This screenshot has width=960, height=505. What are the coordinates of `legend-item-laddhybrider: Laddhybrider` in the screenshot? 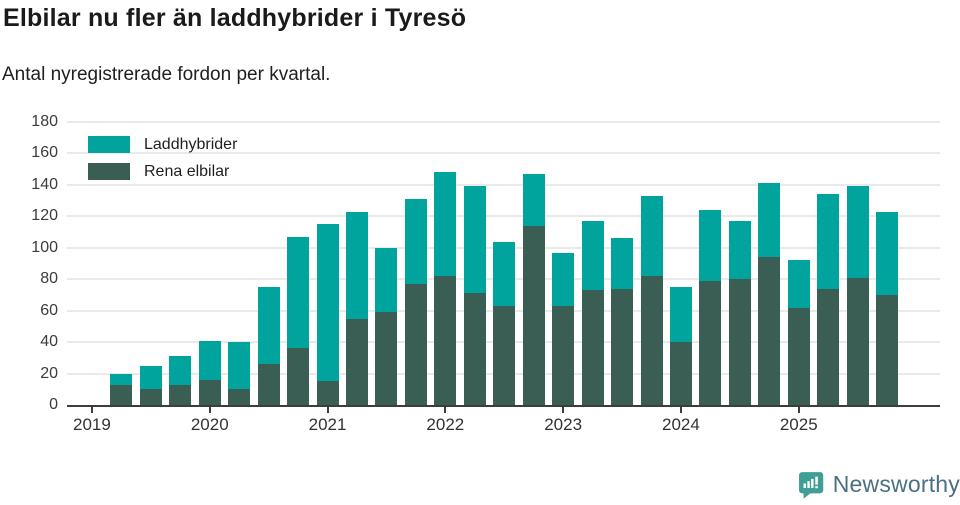 It's located at (162, 144).